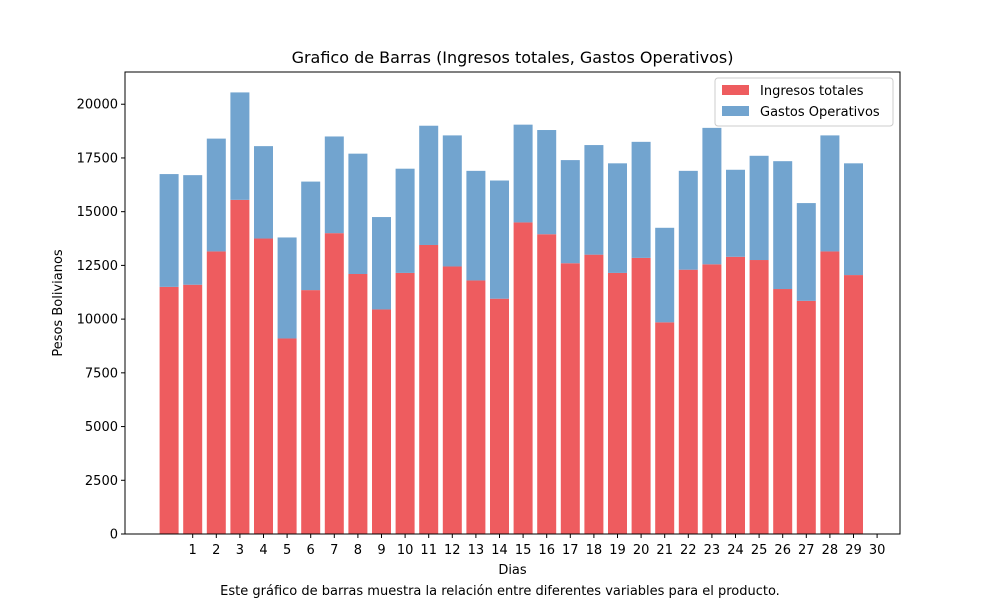  Describe the element at coordinates (570, 550) in the screenshot. I see `x-tick-label: 17` at that location.